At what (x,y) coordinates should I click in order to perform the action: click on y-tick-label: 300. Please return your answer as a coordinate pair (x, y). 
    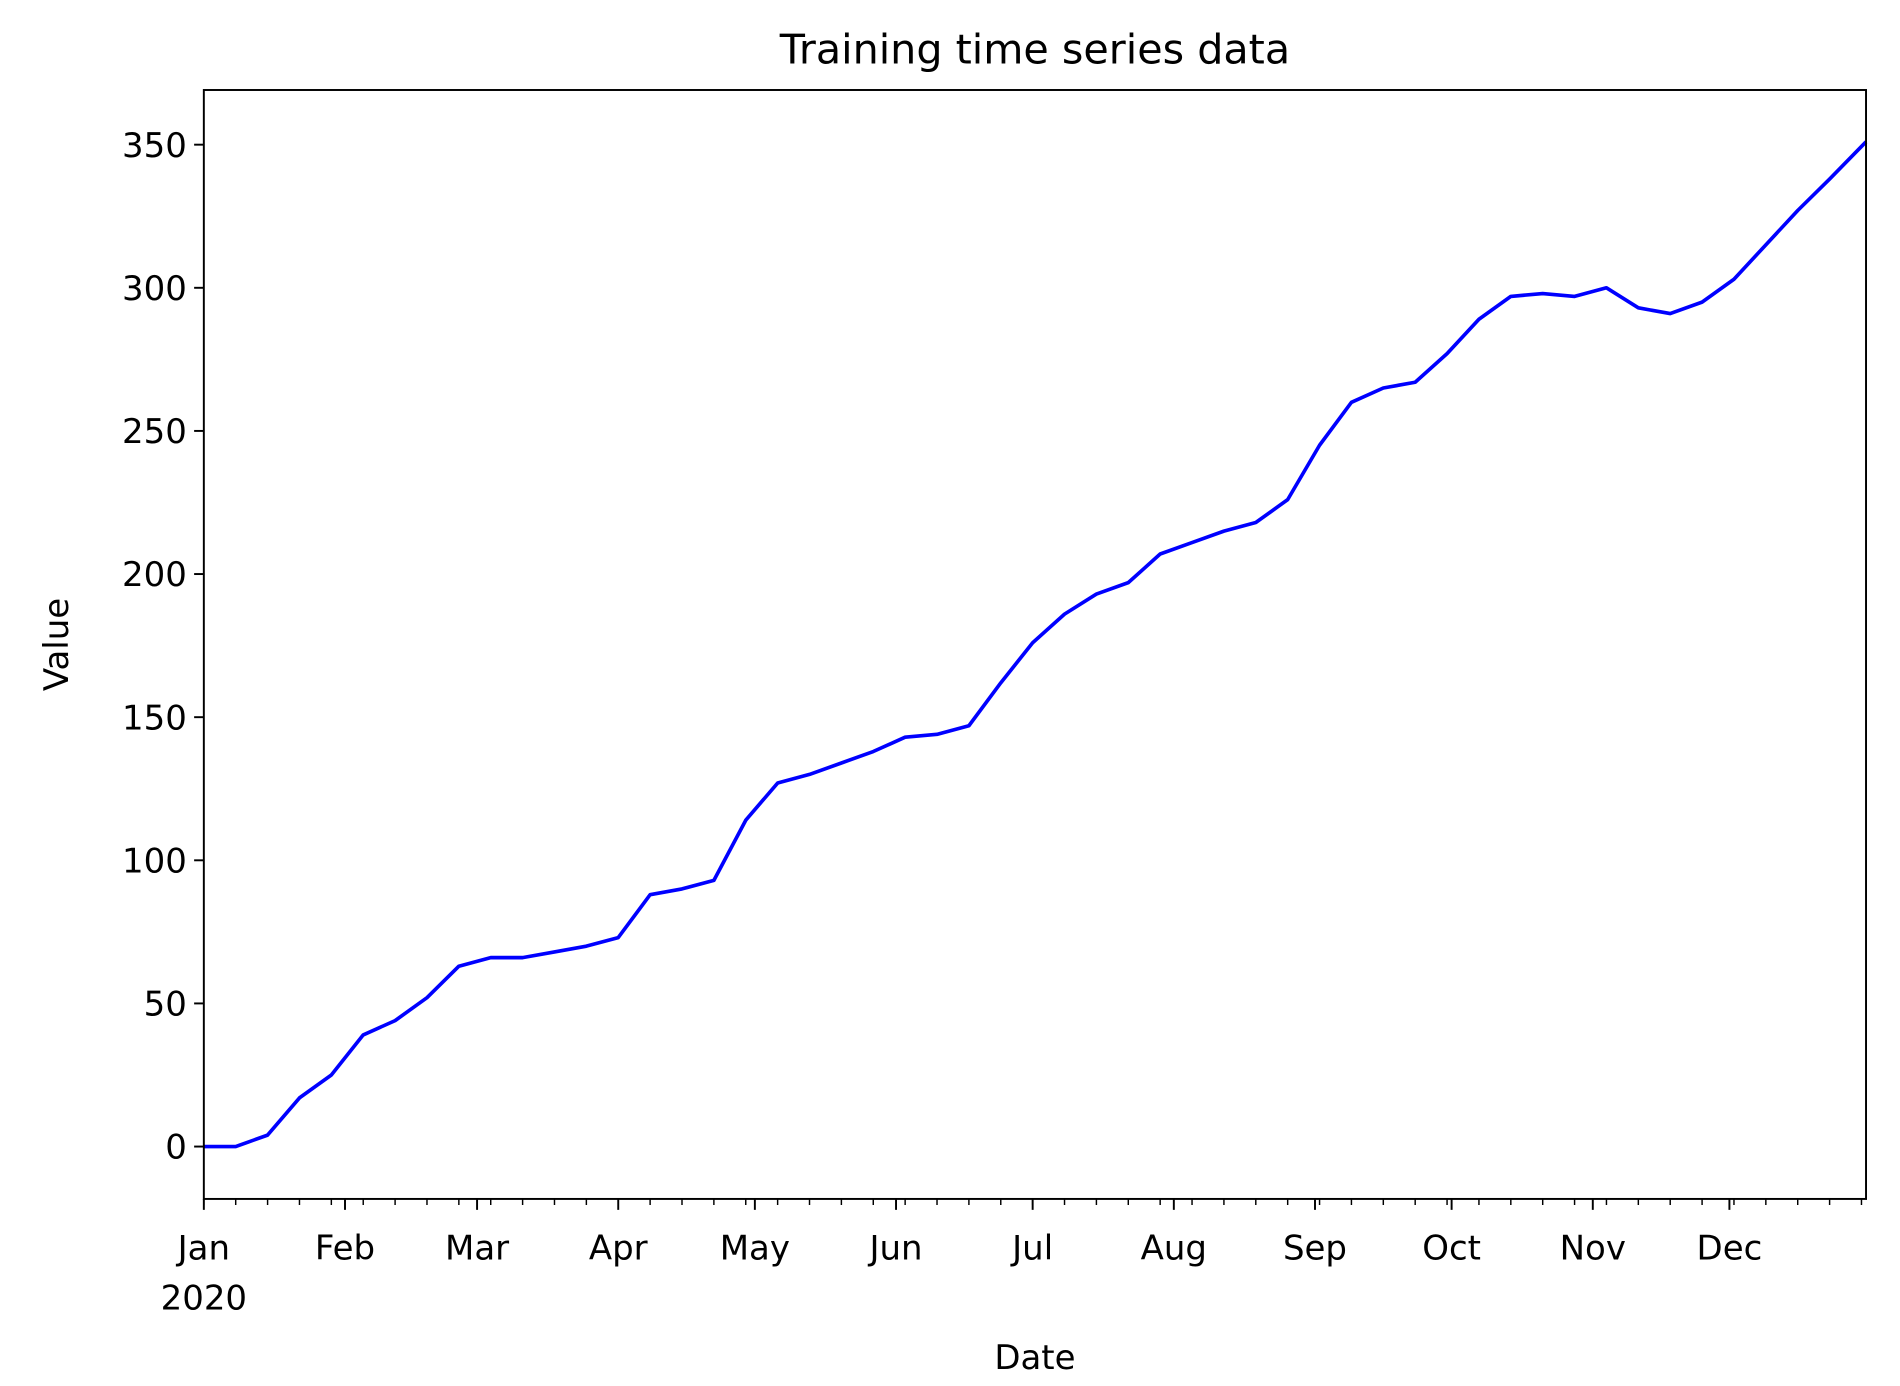
    Looking at the image, I should click on (154, 289).